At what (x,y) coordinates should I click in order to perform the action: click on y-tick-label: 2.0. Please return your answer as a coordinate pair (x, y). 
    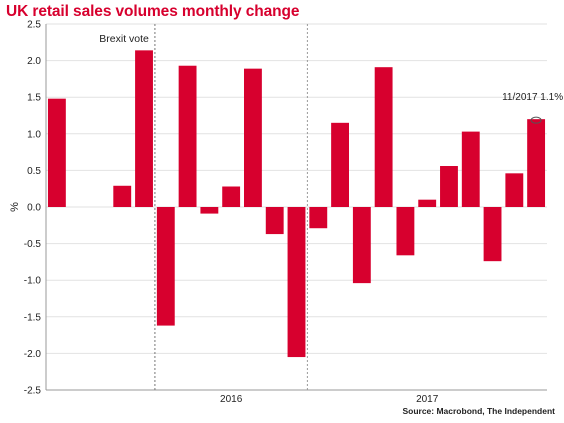
    Looking at the image, I should click on (34, 61).